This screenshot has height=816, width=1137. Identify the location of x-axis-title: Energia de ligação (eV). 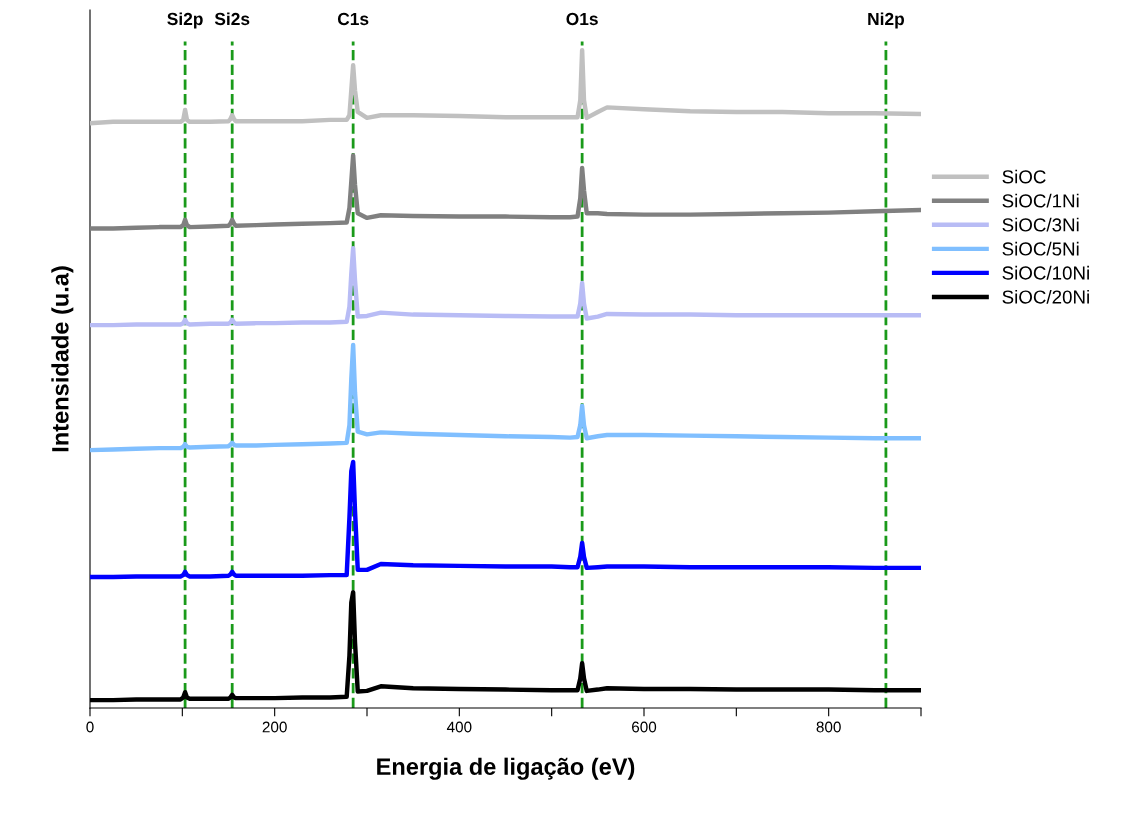
(506, 768).